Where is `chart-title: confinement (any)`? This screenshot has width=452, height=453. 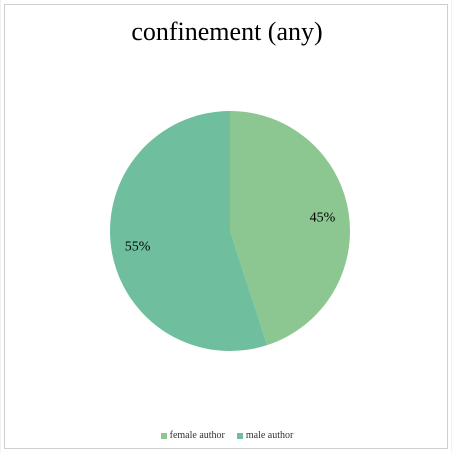 chart-title: confinement (any) is located at coordinates (227, 31).